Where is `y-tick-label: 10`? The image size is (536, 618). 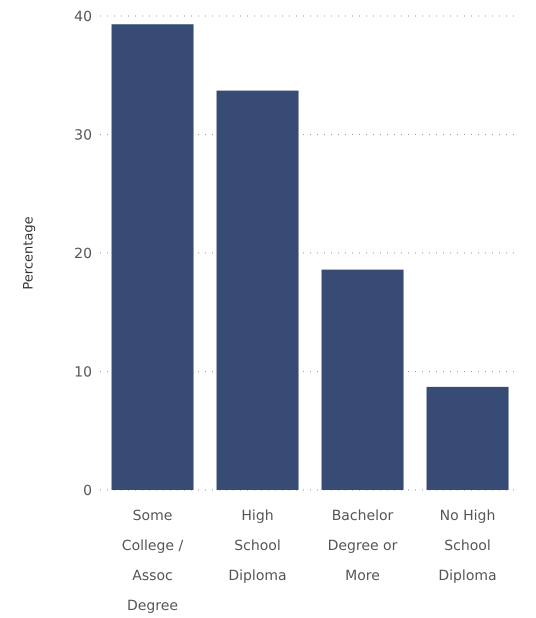 y-tick-label: 10 is located at coordinates (83, 372).